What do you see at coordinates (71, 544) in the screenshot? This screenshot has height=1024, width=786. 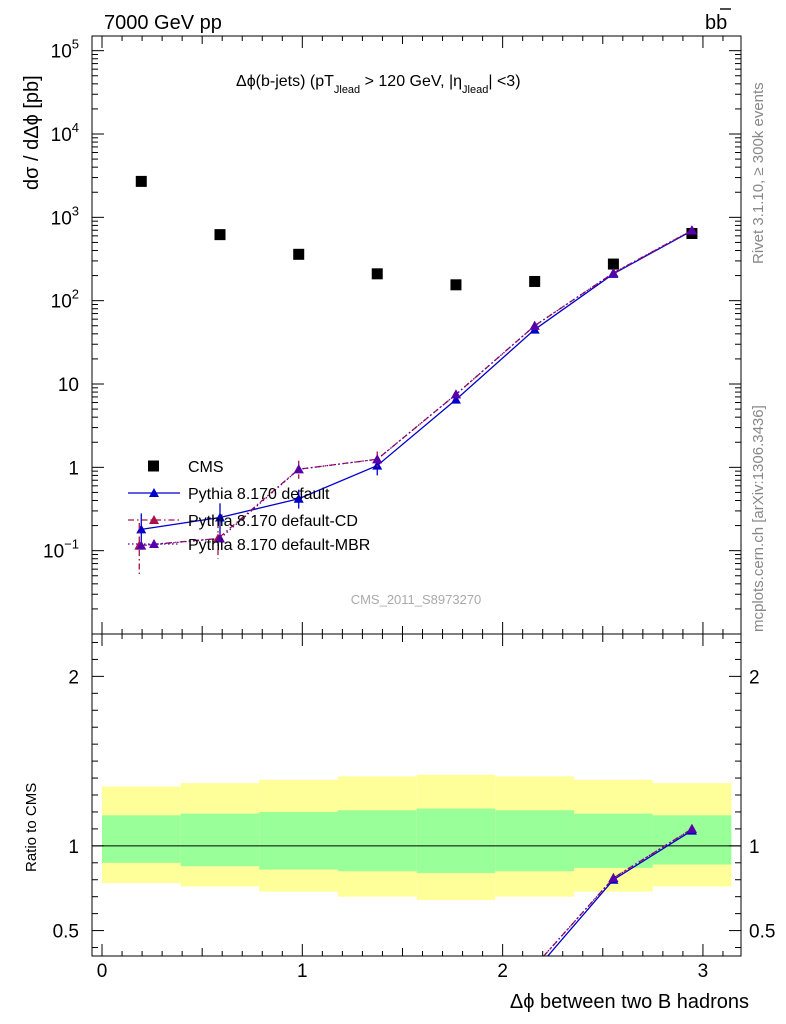 I see `y-tick-exp: −1` at bounding box center [71, 544].